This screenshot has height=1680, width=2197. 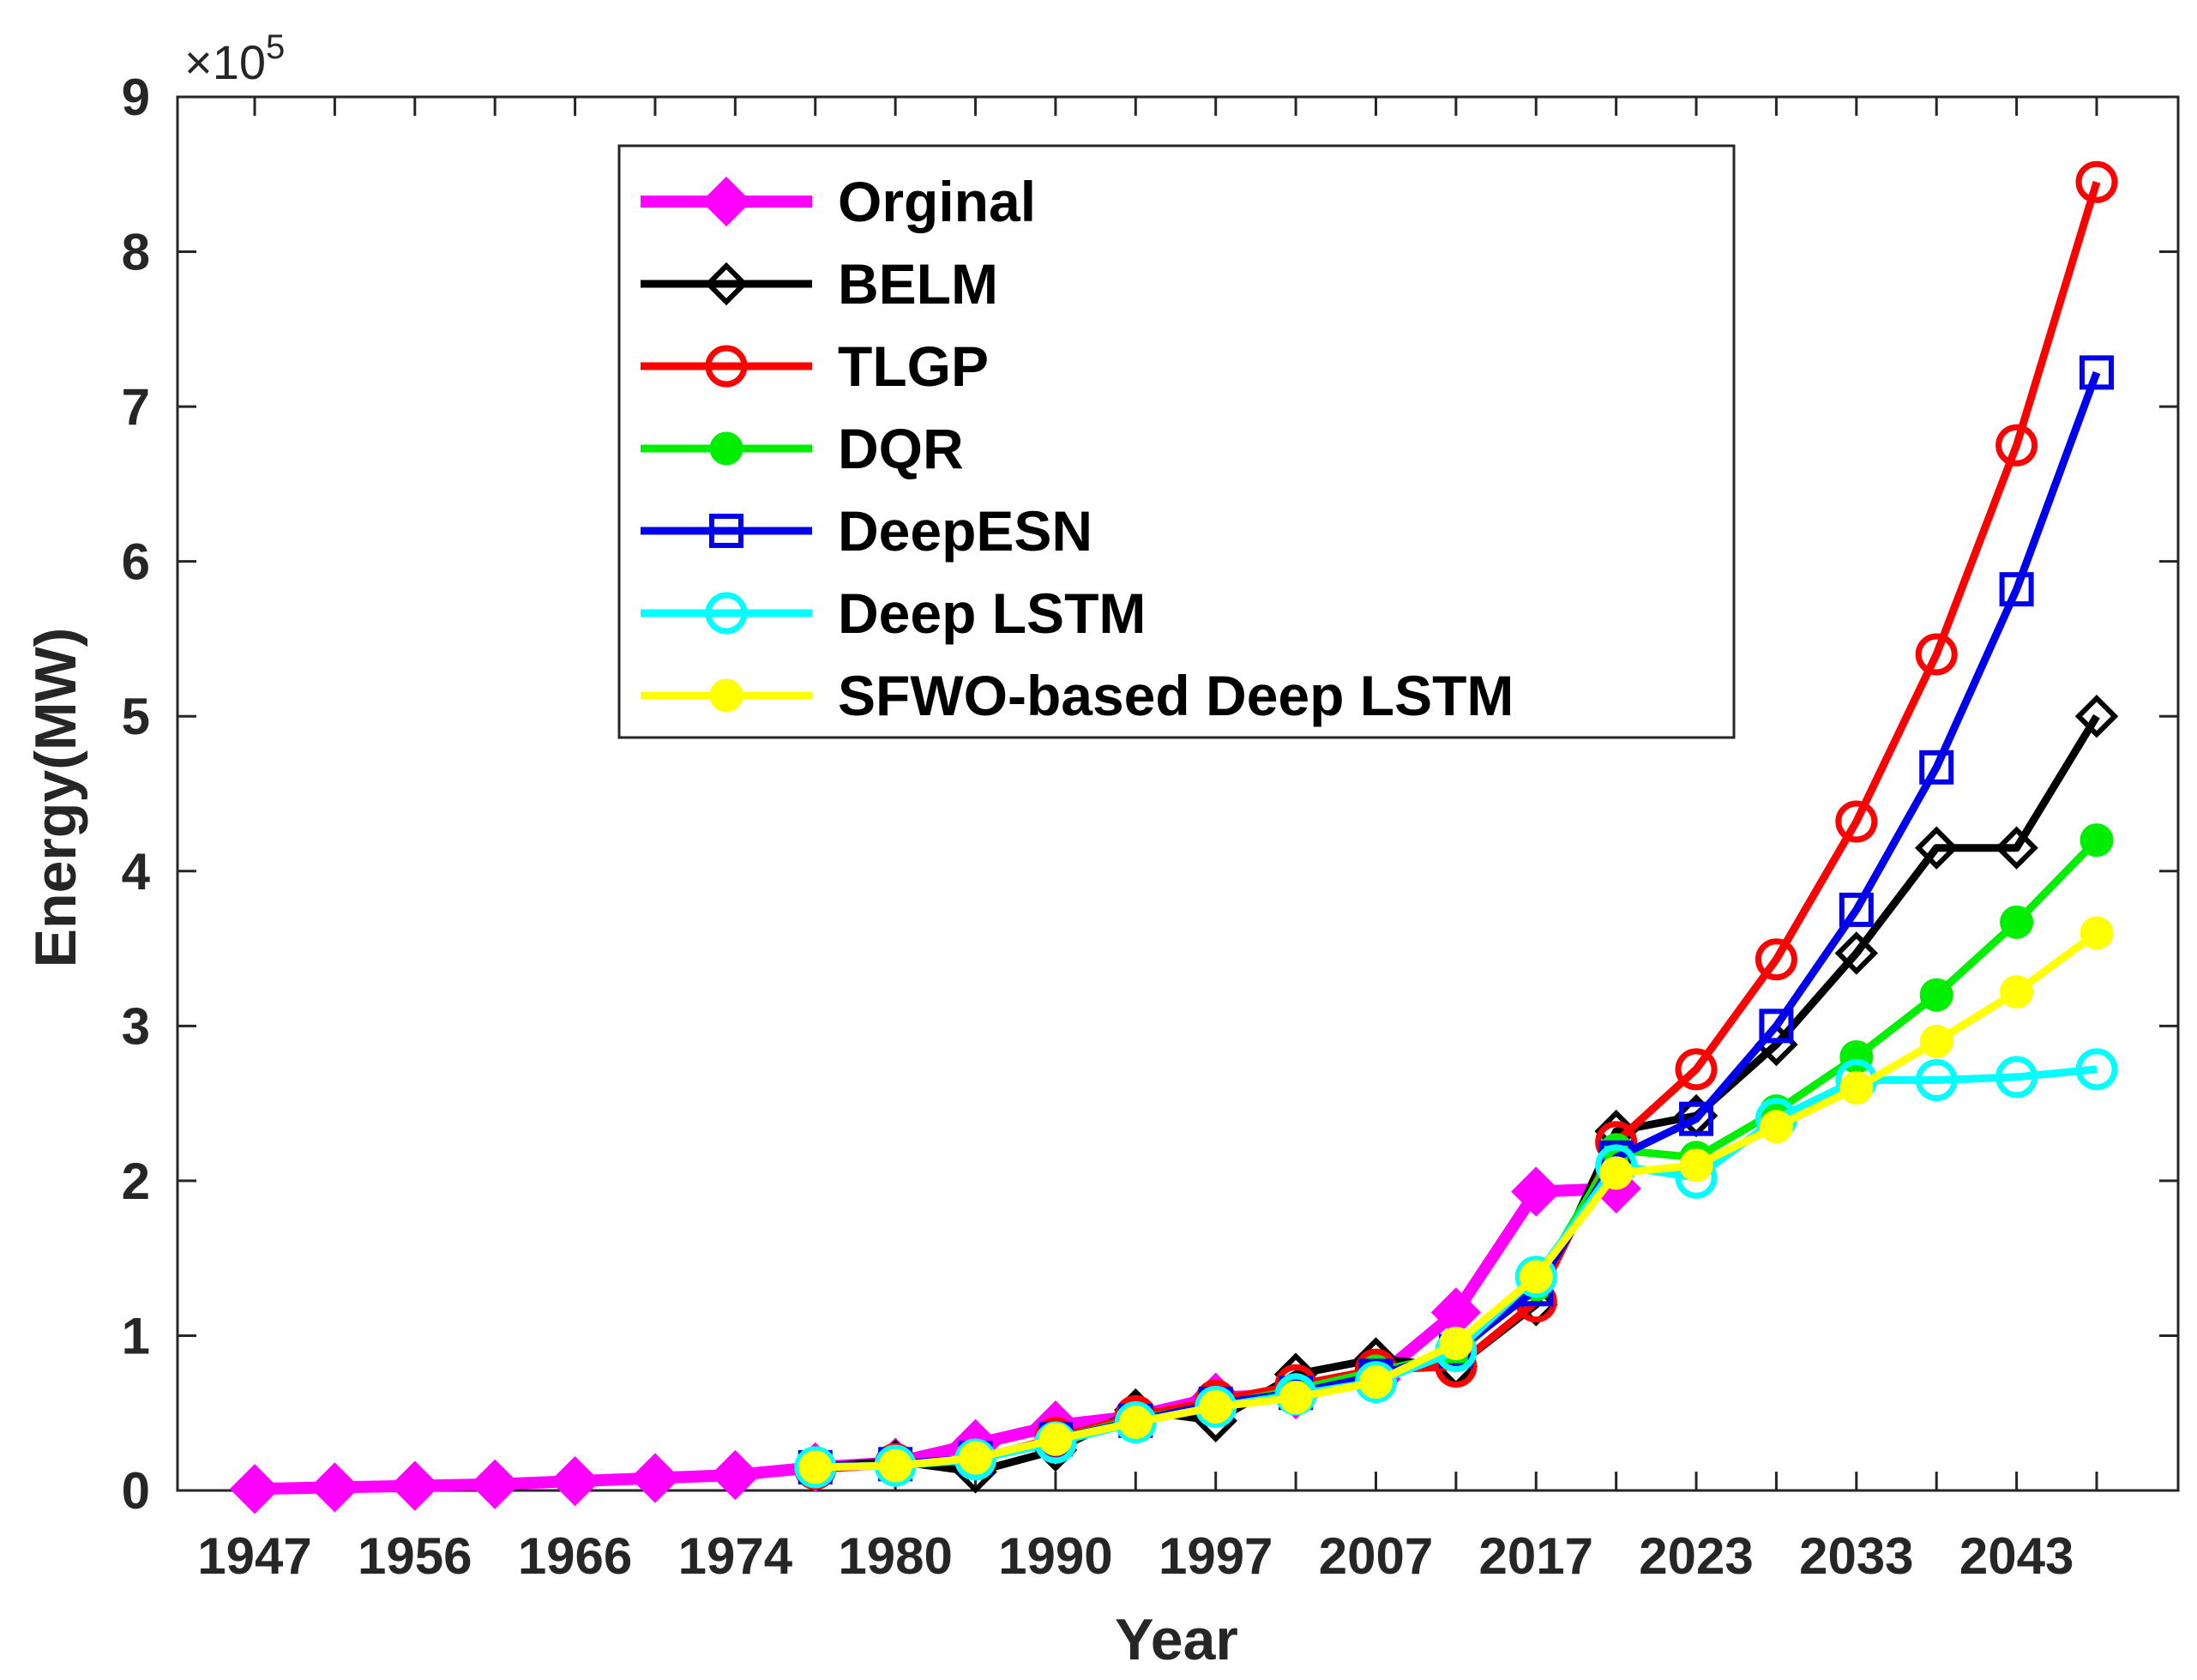 What do you see at coordinates (136, 1181) in the screenshot?
I see `y-tick-label: 2` at bounding box center [136, 1181].